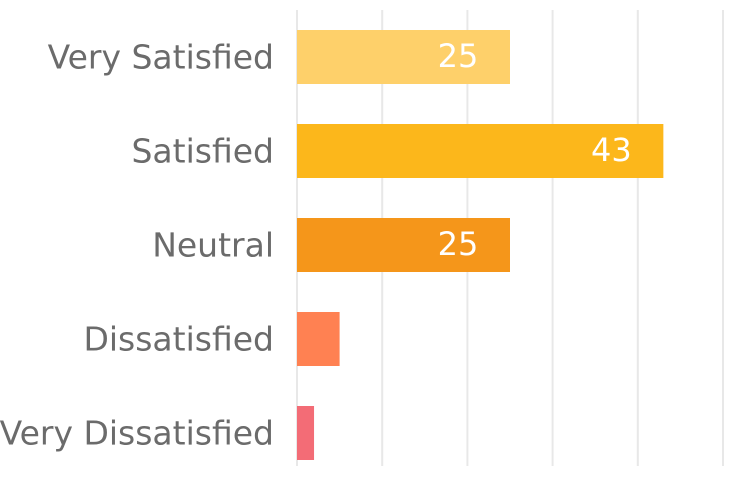 This screenshot has height=478, width=730. I want to click on value-label: 43, so click(611, 150).